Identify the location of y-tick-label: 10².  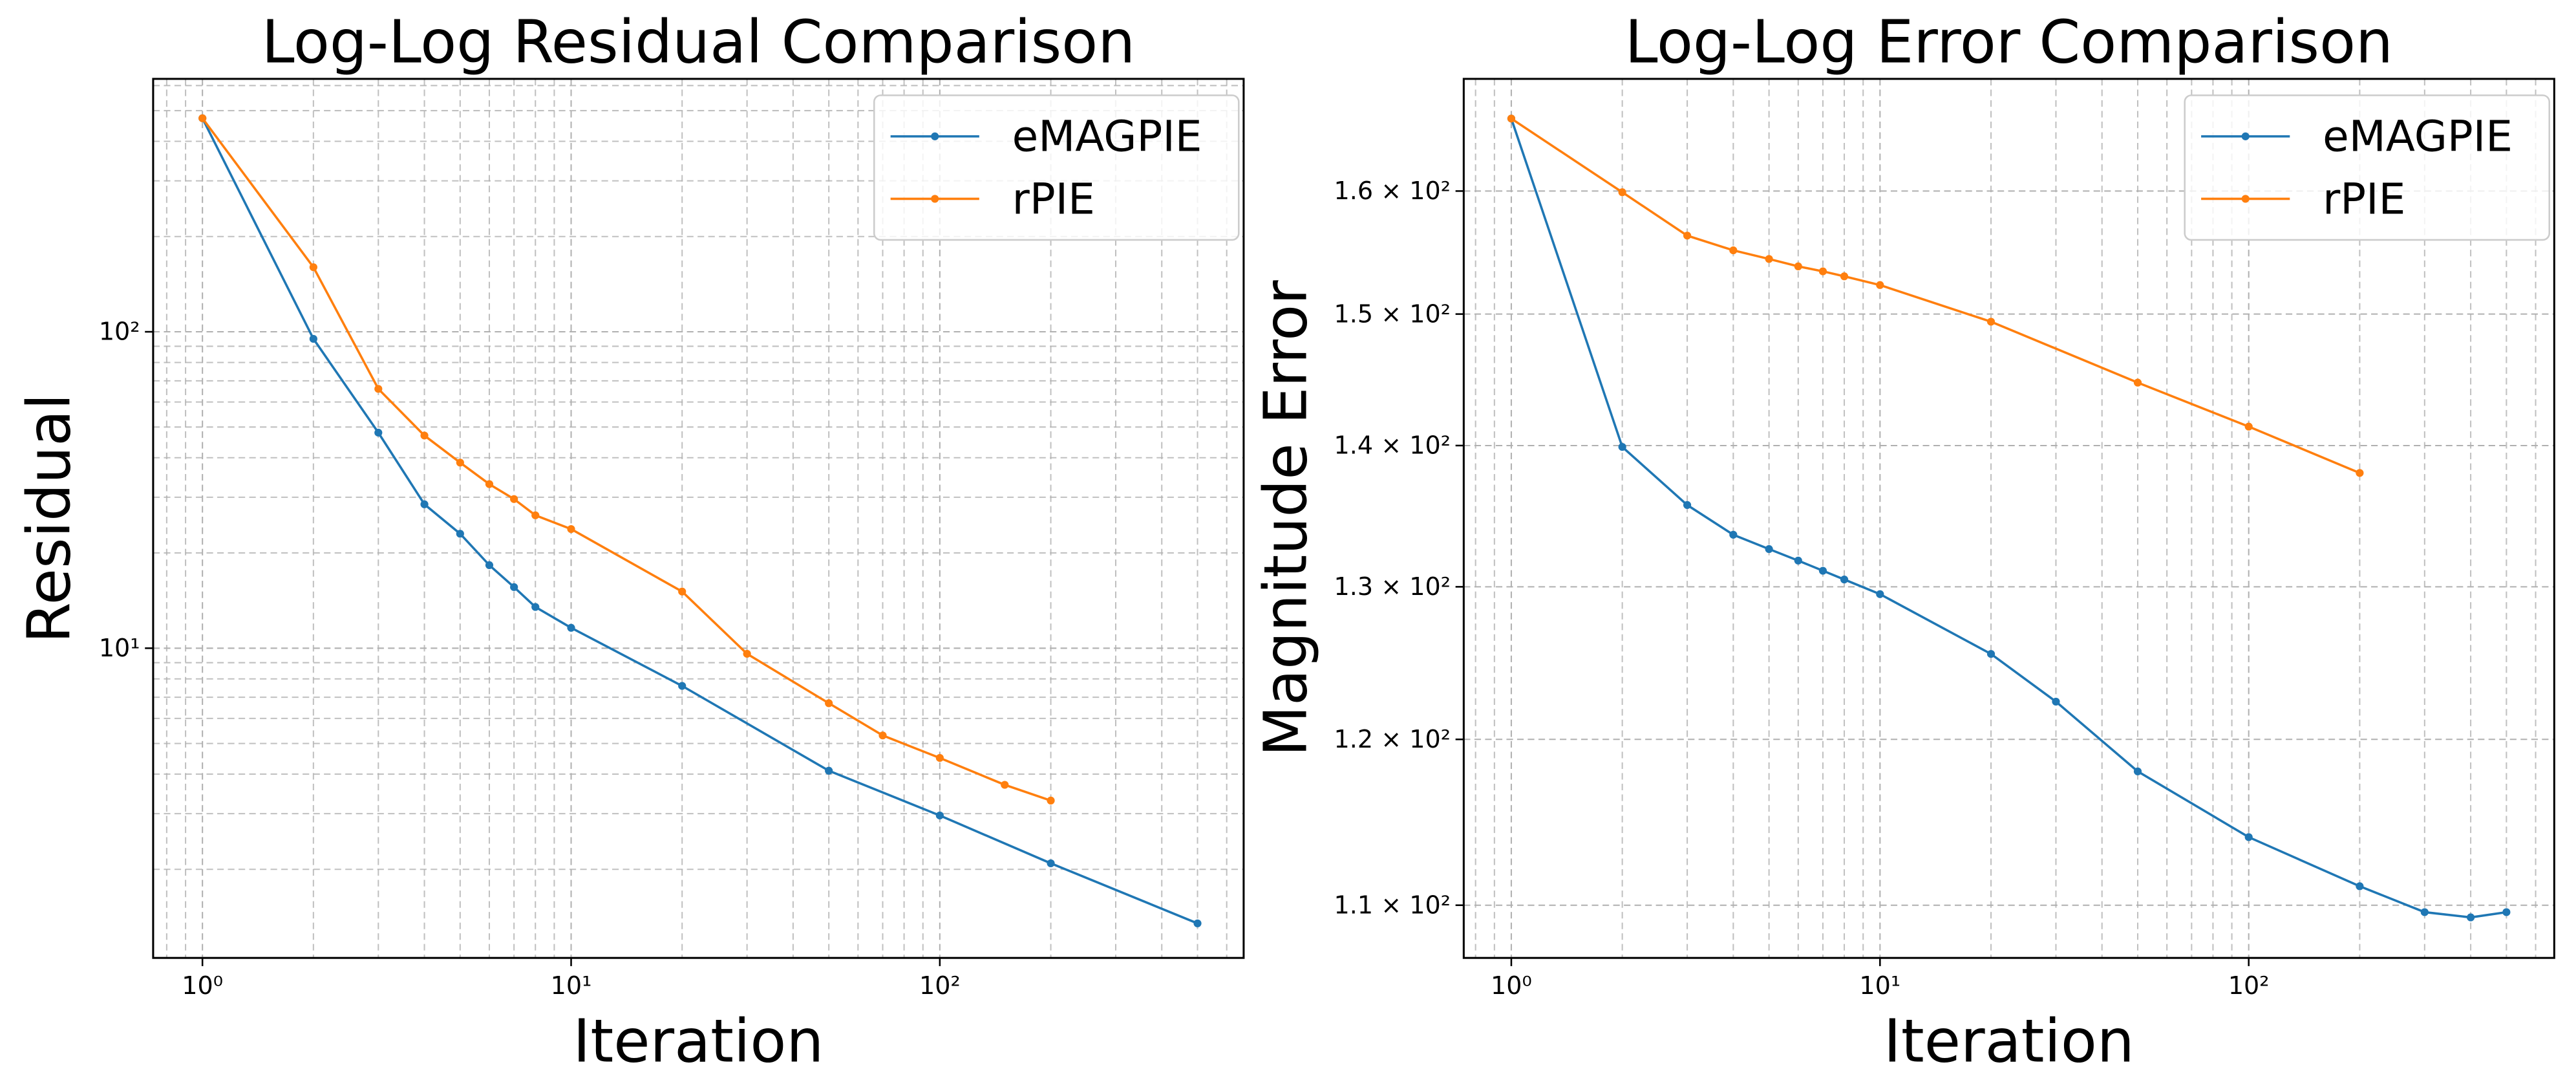
(119, 332).